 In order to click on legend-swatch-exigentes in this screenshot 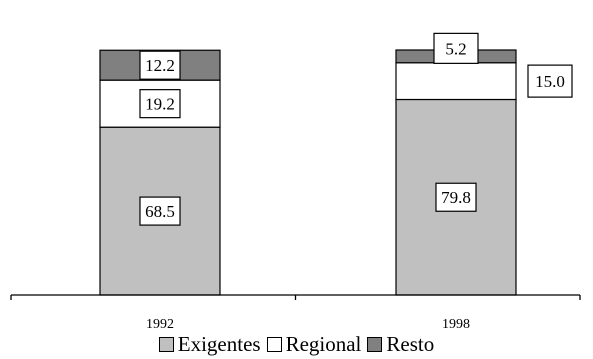, I will do `click(166, 344)`.